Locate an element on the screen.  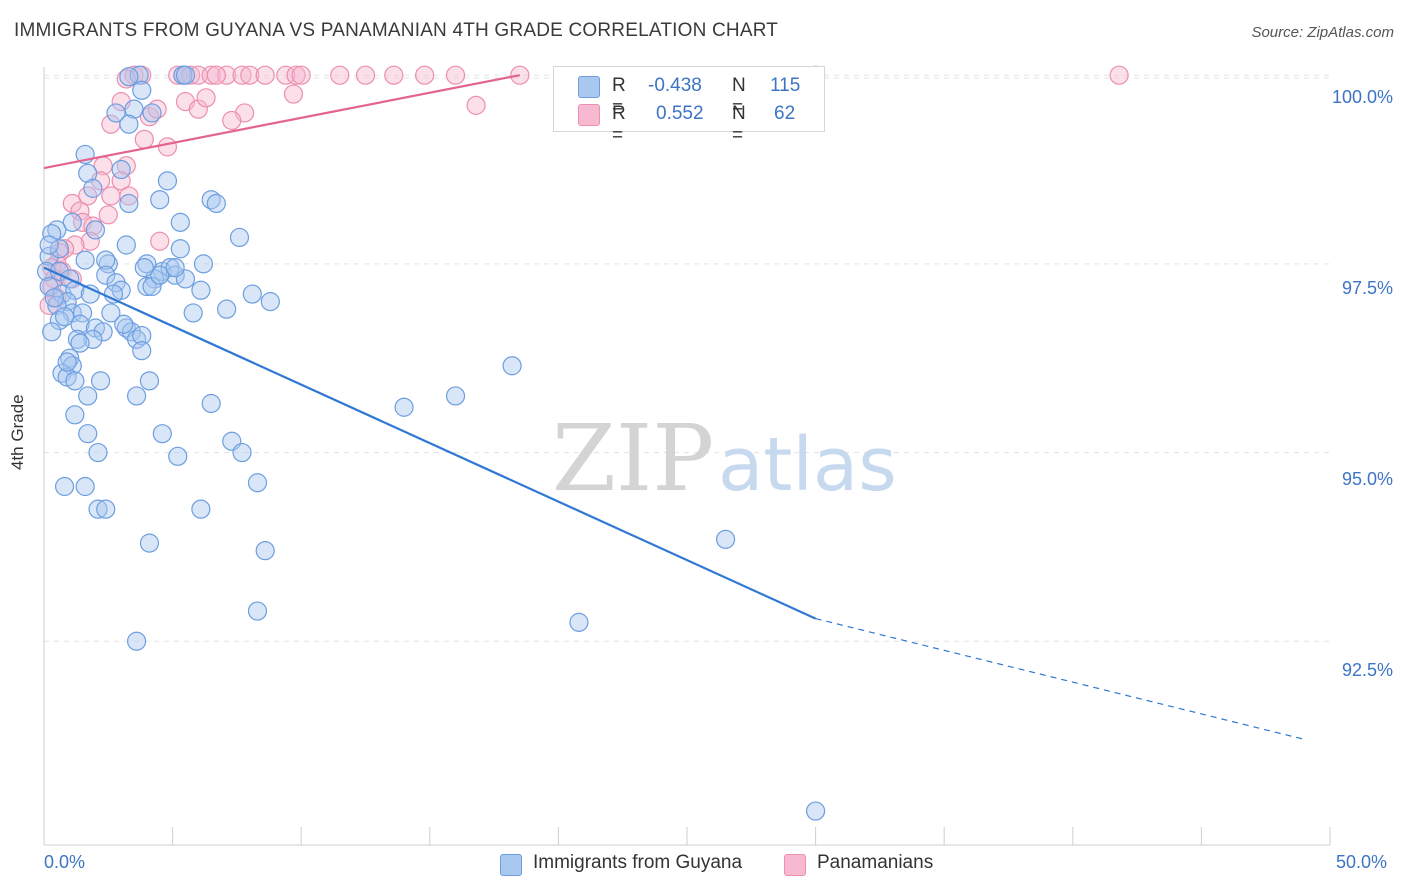
r-value: 0.552 is located at coordinates (680, 113).